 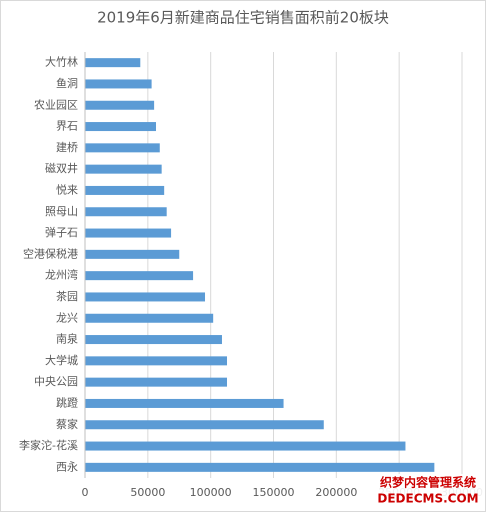 What do you see at coordinates (61, 360) in the screenshot?
I see `y-tick-label: 大学城` at bounding box center [61, 360].